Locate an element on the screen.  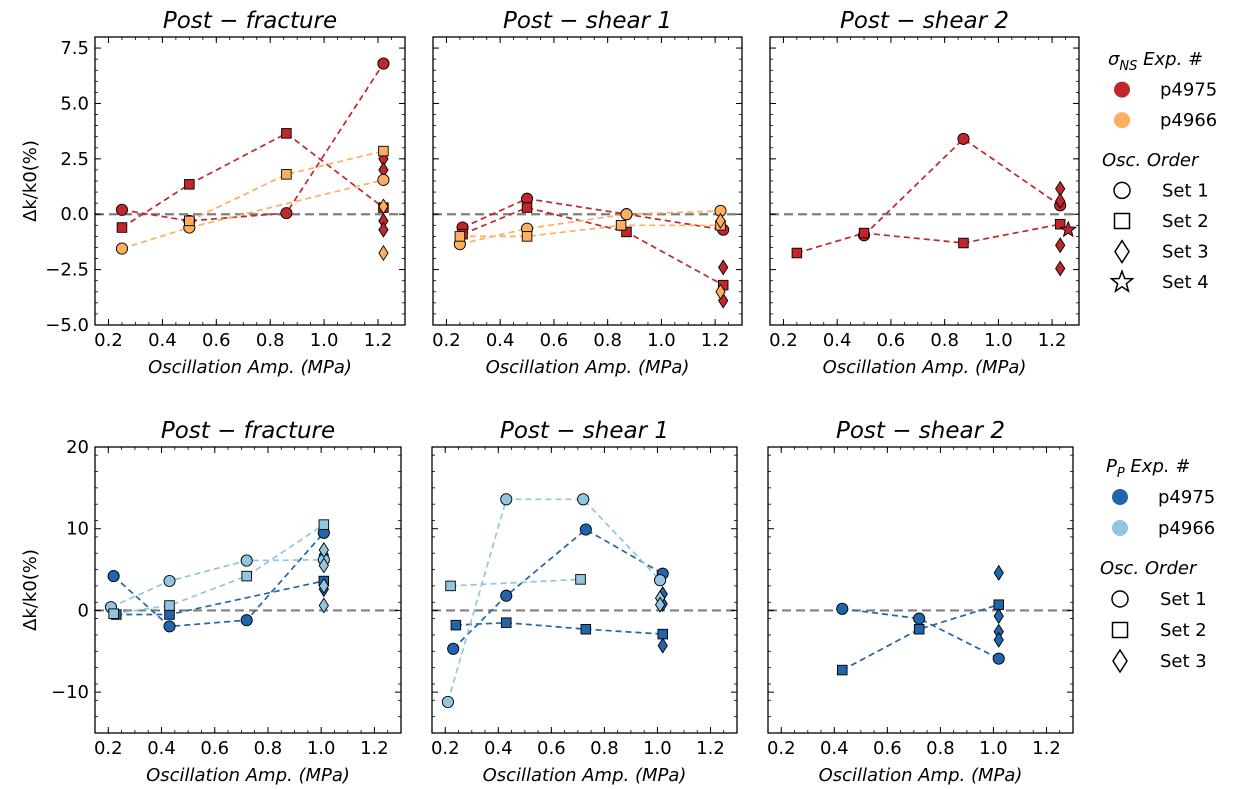
y-tick-label: 0 is located at coordinates (83, 610).